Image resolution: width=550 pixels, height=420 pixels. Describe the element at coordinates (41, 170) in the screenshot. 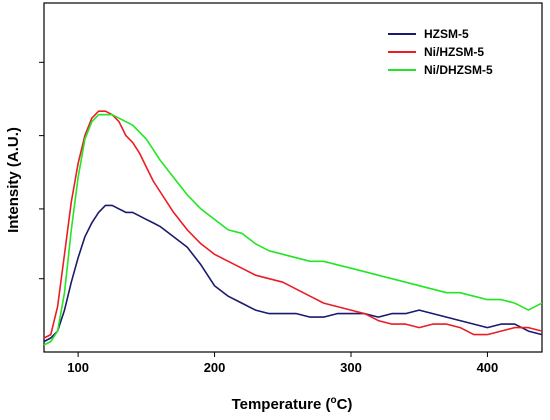

I see `y-axis-ticks` at that location.